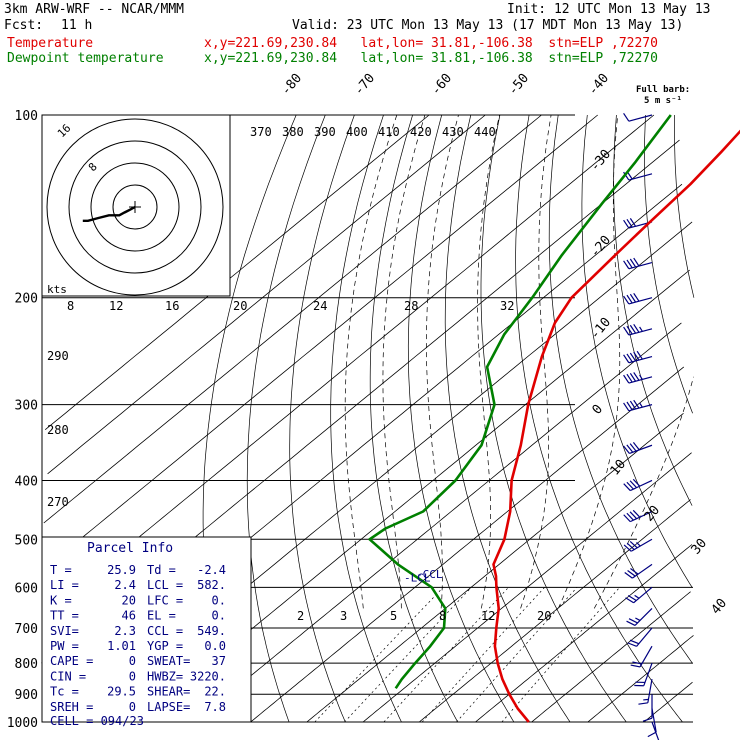 Image resolution: width=740 pixels, height=740 pixels. Describe the element at coordinates (161, 616) in the screenshot. I see `parcel-key: EL =` at that location.